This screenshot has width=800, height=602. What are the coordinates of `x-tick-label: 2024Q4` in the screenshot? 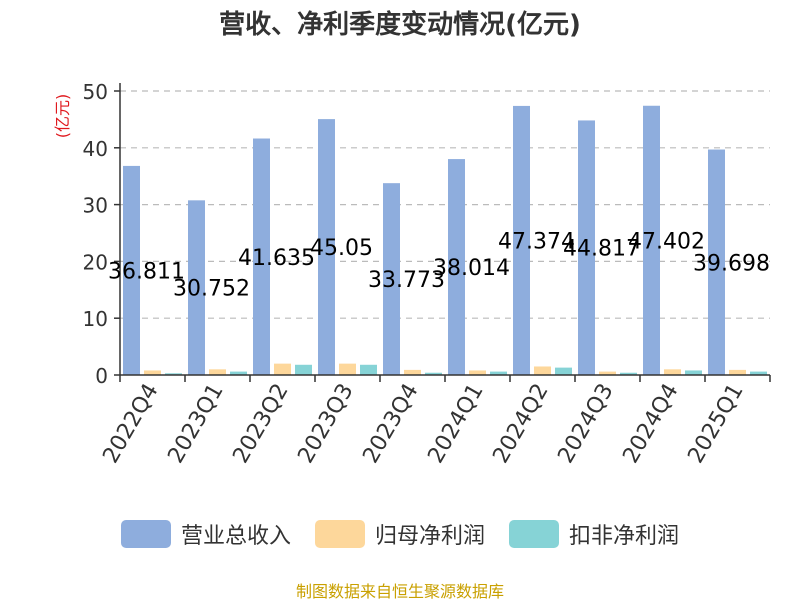 It's located at (650, 424).